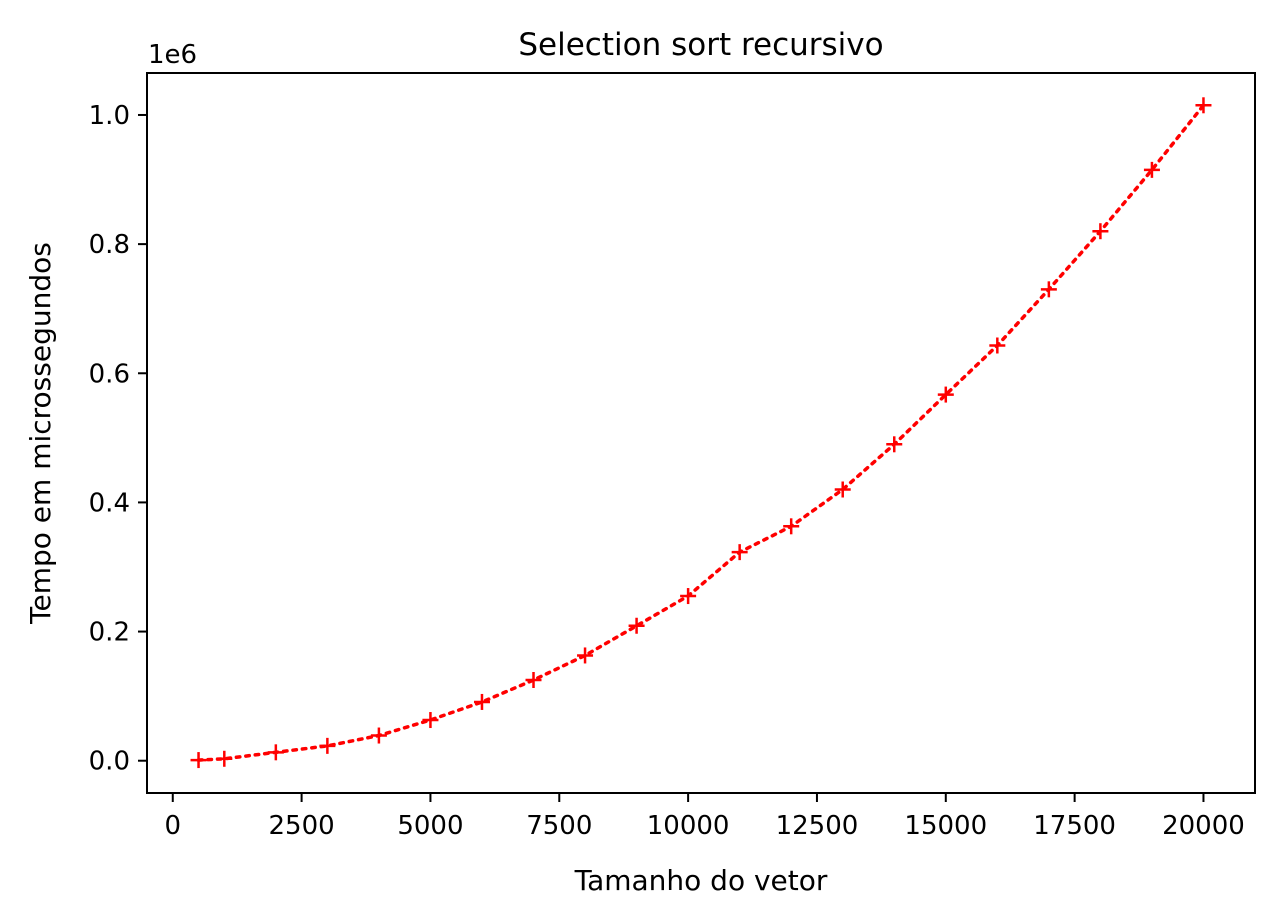 Image resolution: width=1280 pixels, height=920 pixels. I want to click on y-tick-label: 0.2, so click(109, 633).